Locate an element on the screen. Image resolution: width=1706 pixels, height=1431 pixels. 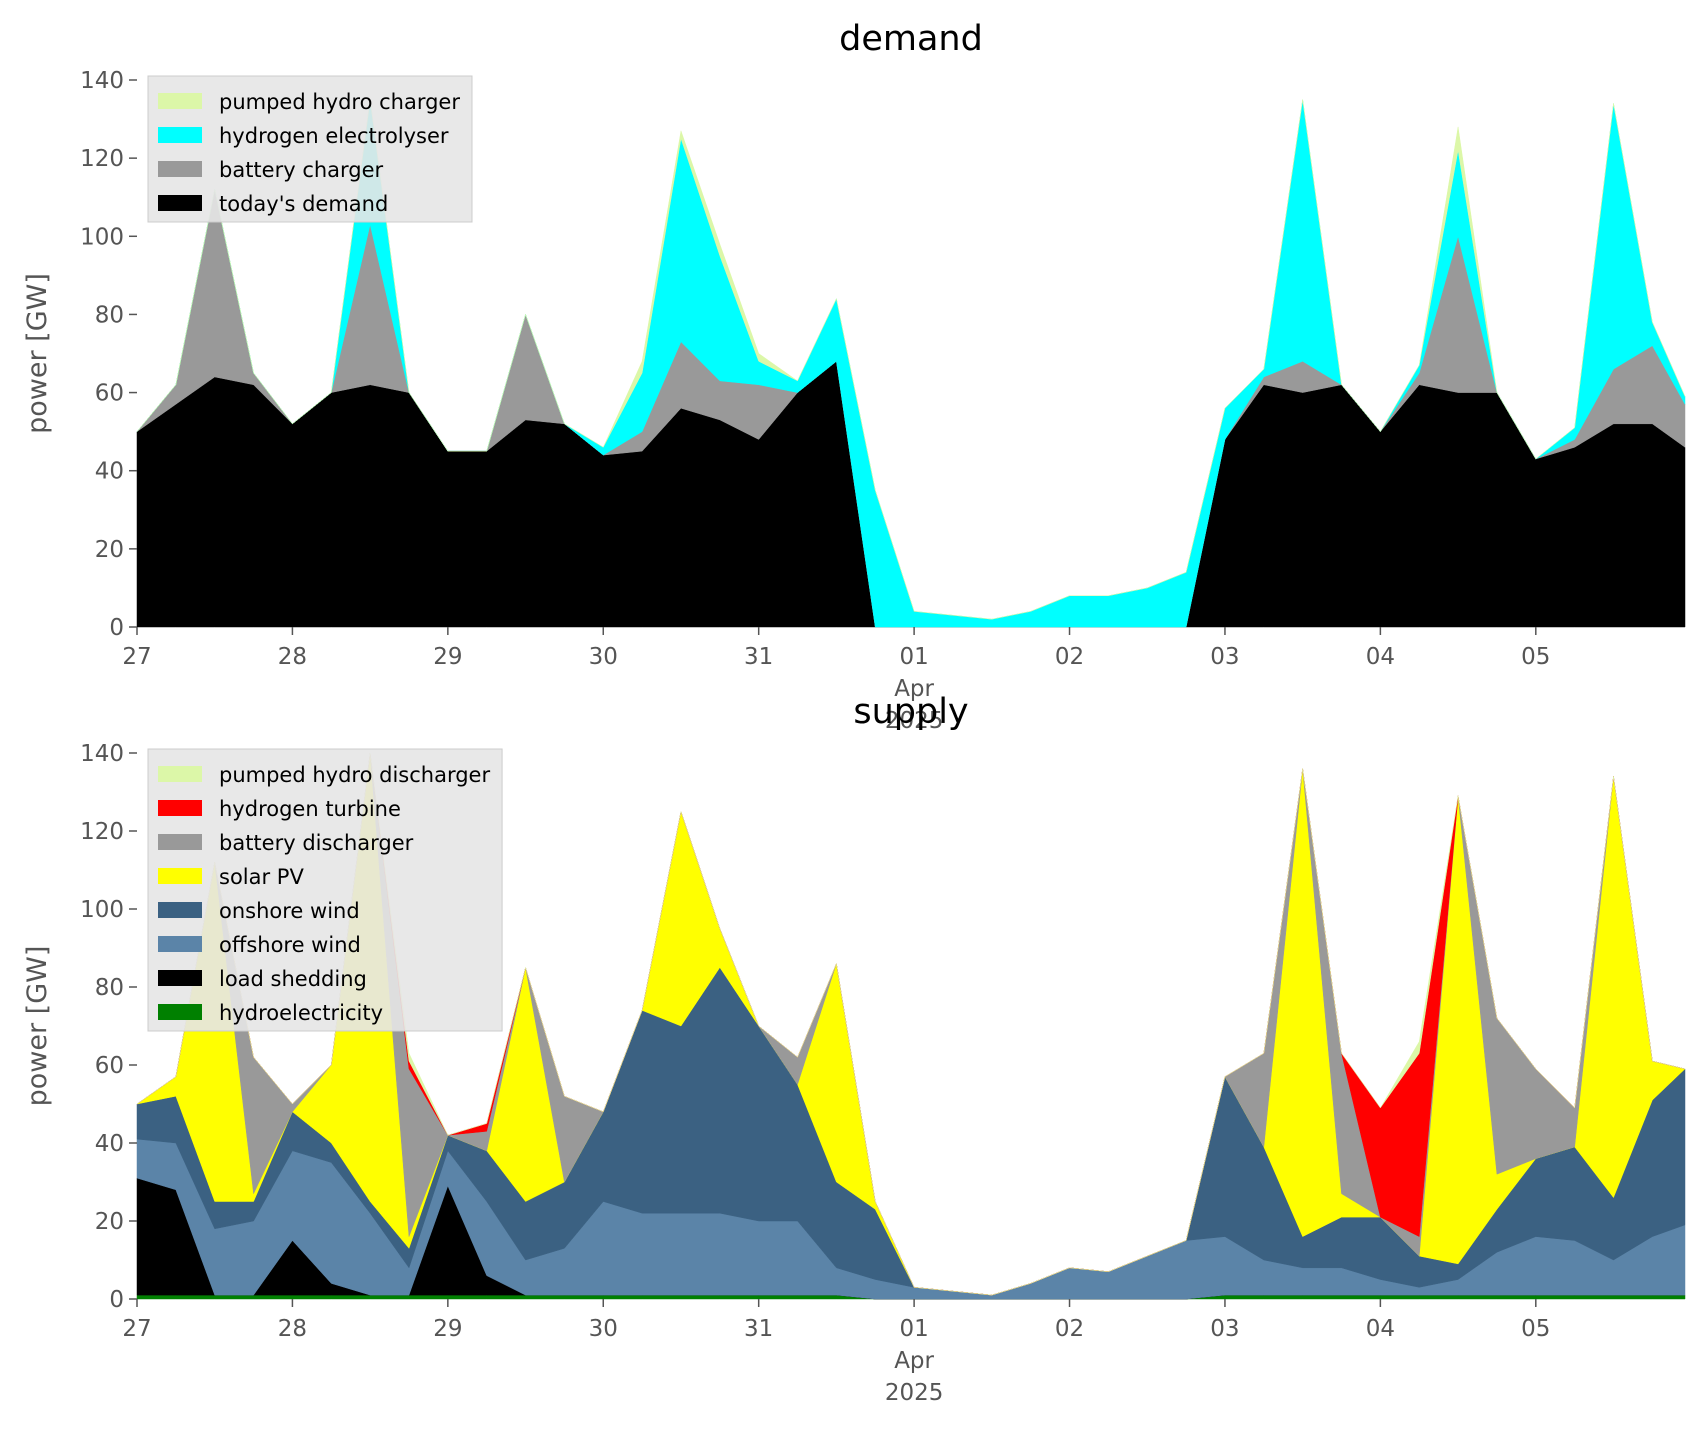
legend-label: hydrogen electrolyser is located at coordinates (334, 136).